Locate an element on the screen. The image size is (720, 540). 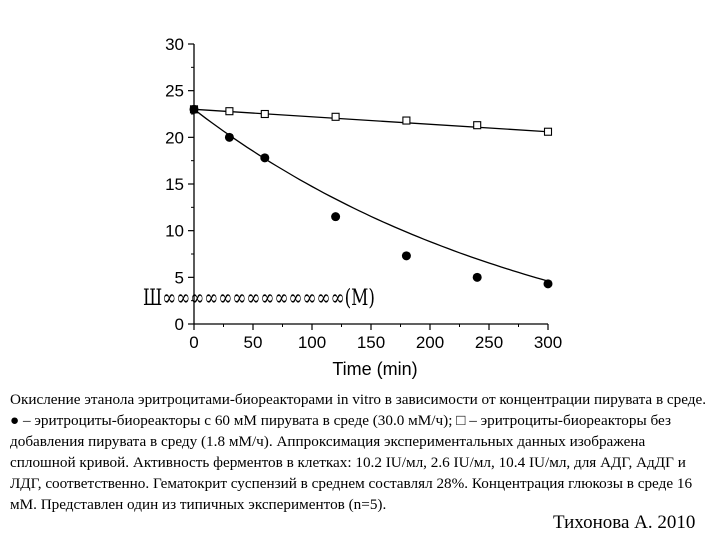
fit-line-open-series is located at coordinates (371, 120).